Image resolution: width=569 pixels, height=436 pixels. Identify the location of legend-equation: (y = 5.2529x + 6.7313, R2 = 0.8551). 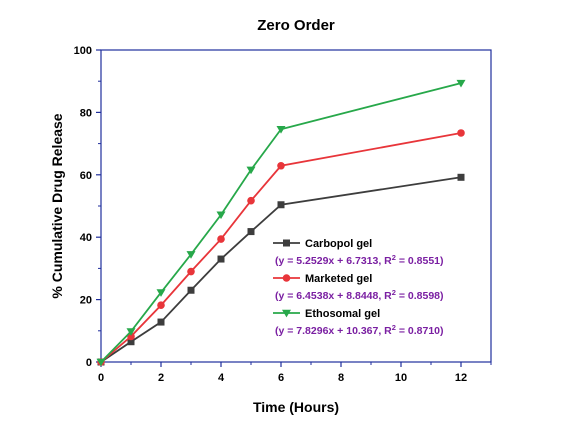
(359, 260).